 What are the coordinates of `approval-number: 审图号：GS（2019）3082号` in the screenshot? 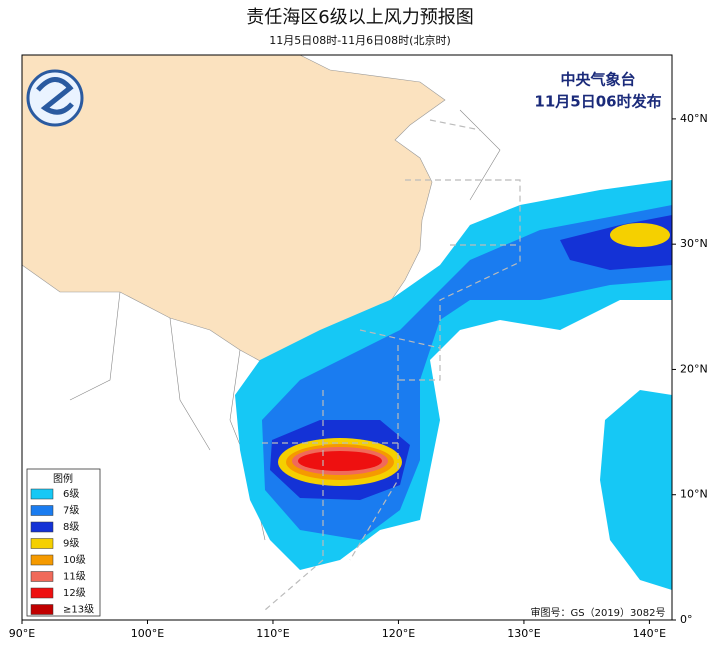 It's located at (598, 612).